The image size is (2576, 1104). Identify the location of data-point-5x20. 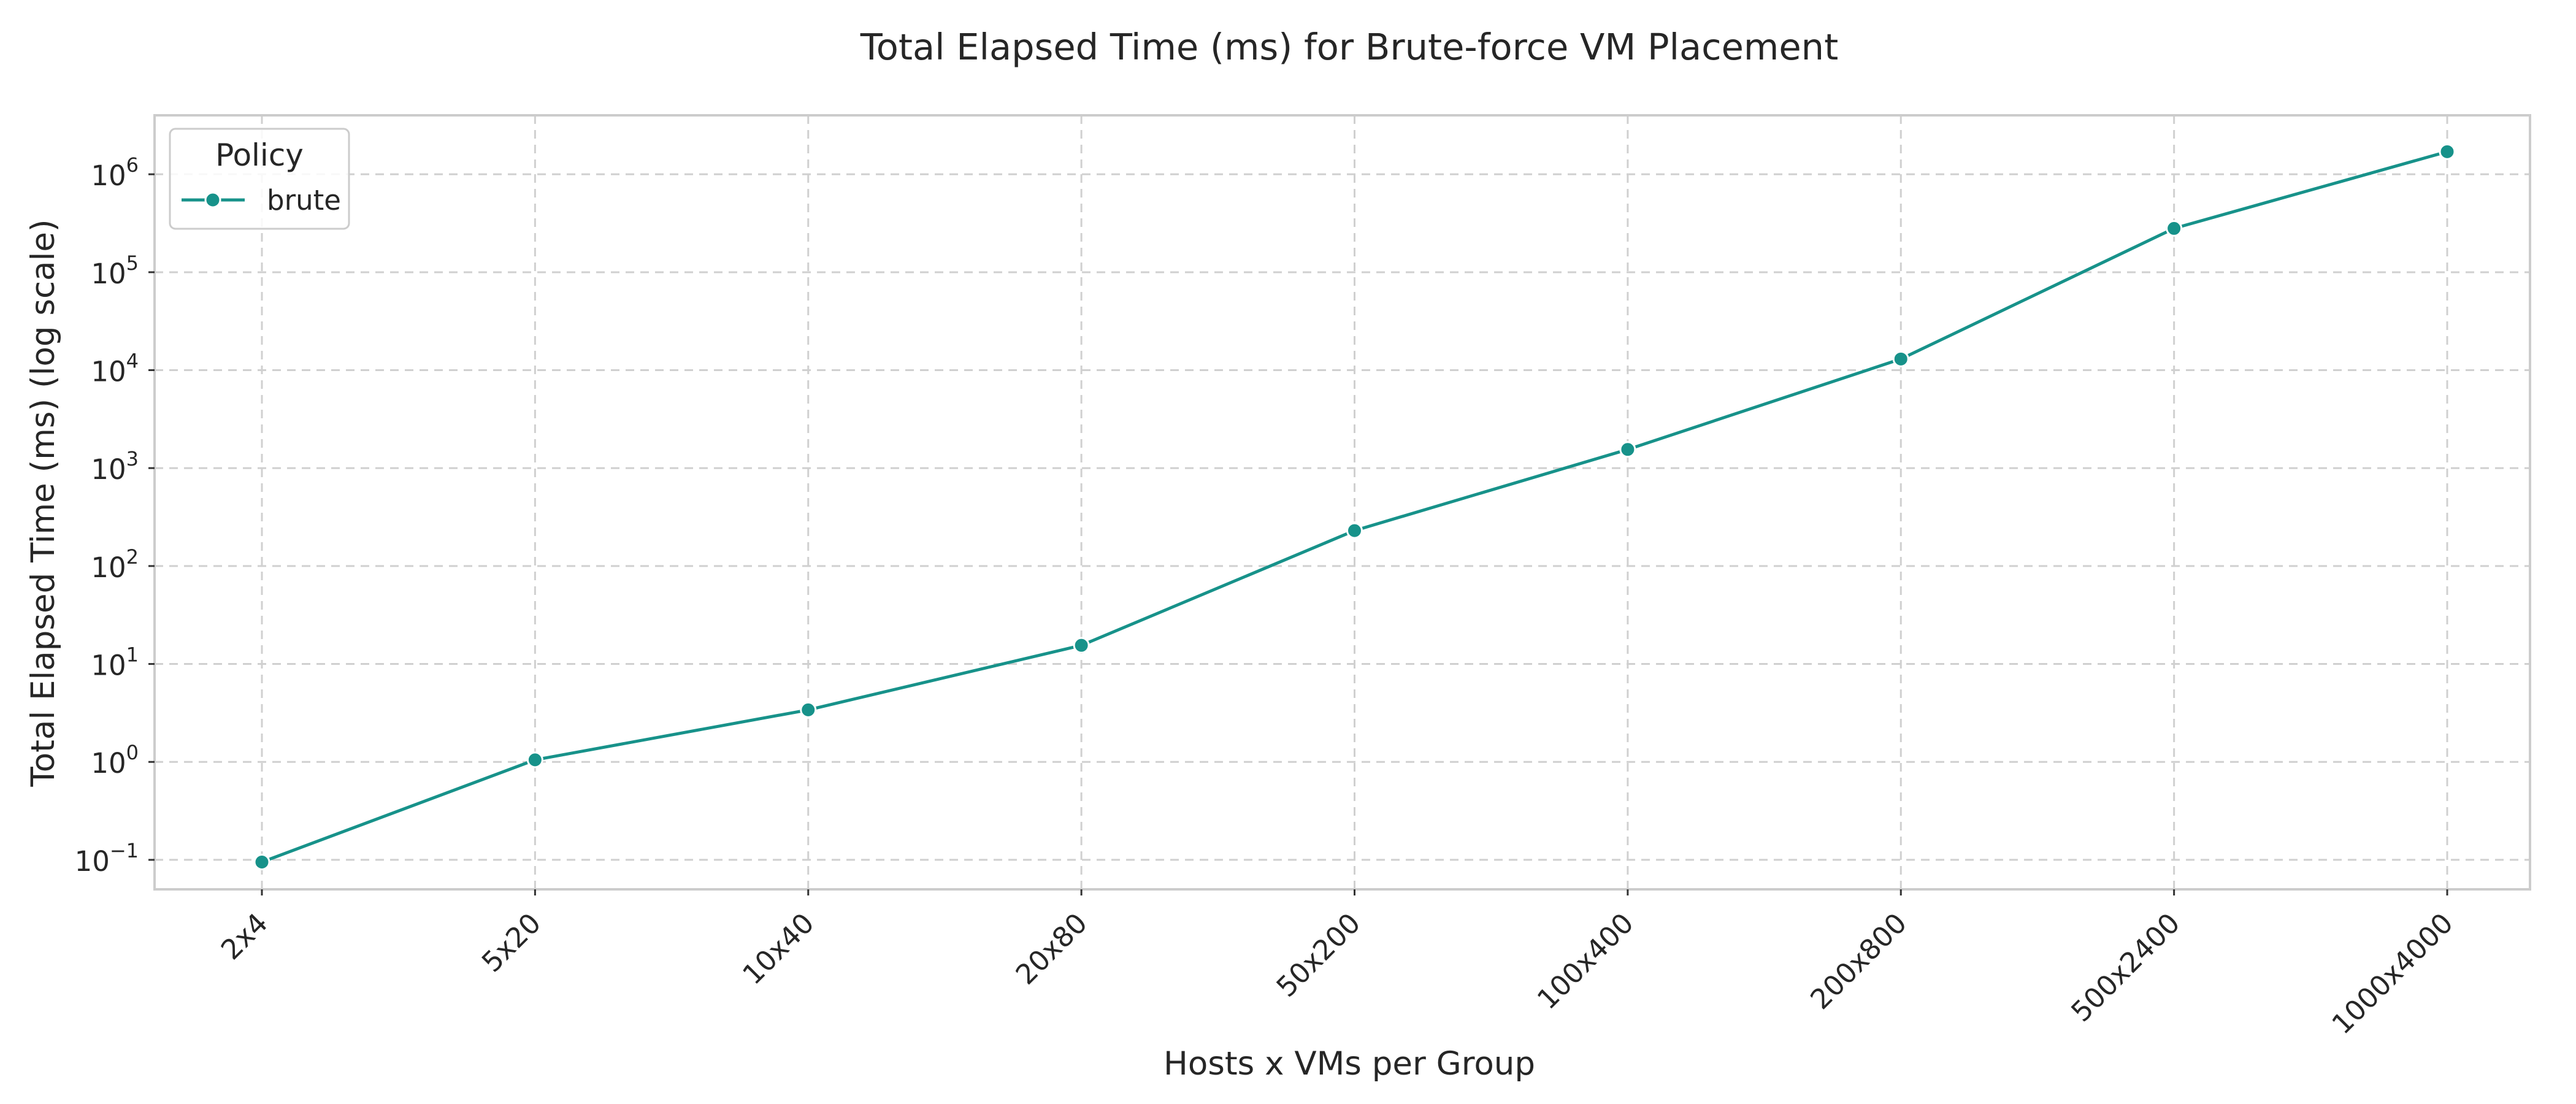
(534, 760).